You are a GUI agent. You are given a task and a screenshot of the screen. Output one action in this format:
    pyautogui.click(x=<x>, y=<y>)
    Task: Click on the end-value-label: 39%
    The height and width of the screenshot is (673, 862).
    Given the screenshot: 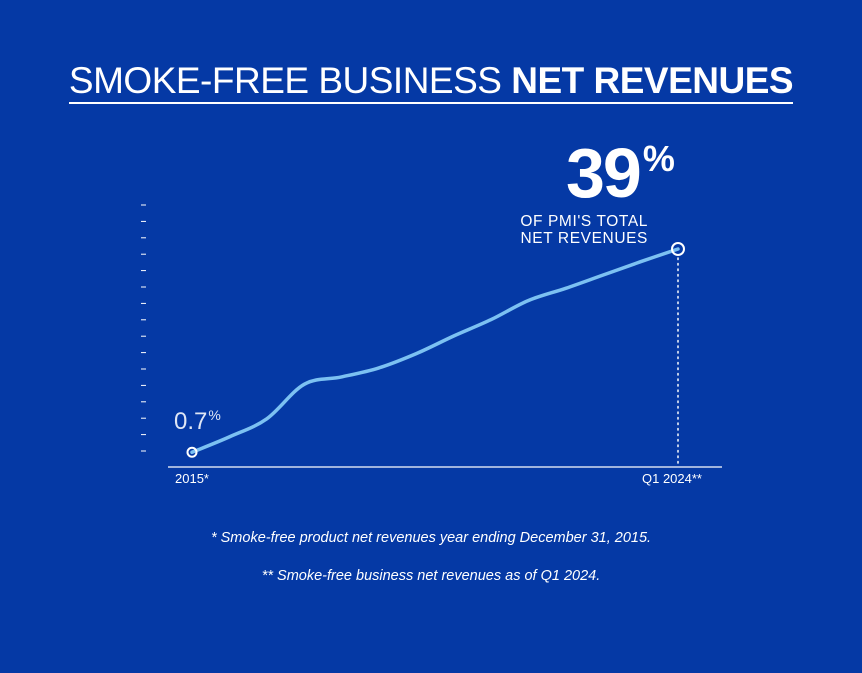 What is the action you would take?
    pyautogui.click(x=620, y=173)
    